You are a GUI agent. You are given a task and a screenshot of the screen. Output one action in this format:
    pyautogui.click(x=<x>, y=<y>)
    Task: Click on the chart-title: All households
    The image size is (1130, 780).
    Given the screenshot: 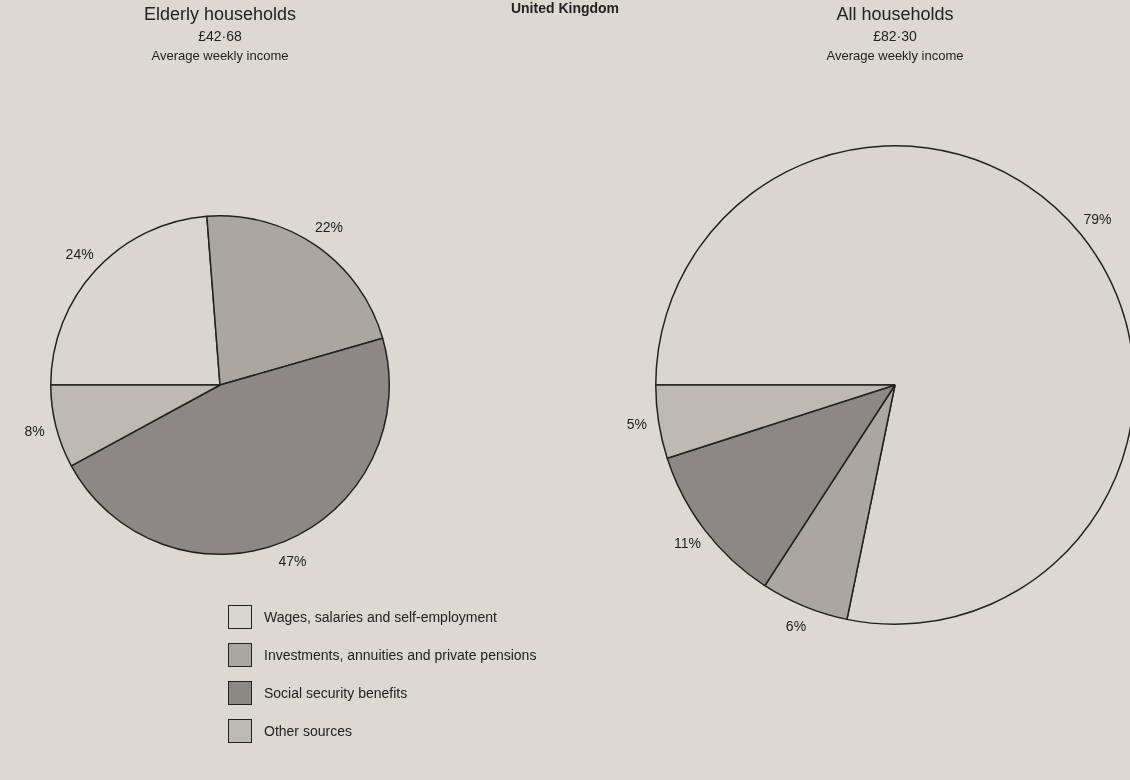 What is the action you would take?
    pyautogui.click(x=895, y=14)
    